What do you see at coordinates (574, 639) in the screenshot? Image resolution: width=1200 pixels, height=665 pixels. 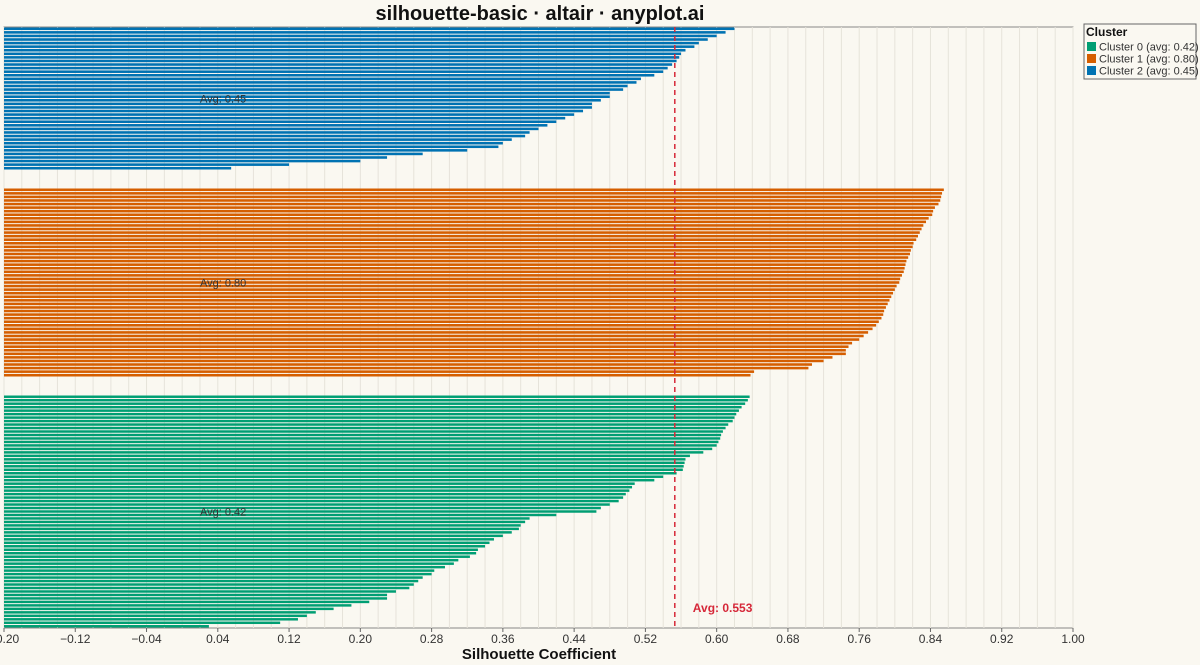 I see `x-tick-label: 0.44` at bounding box center [574, 639].